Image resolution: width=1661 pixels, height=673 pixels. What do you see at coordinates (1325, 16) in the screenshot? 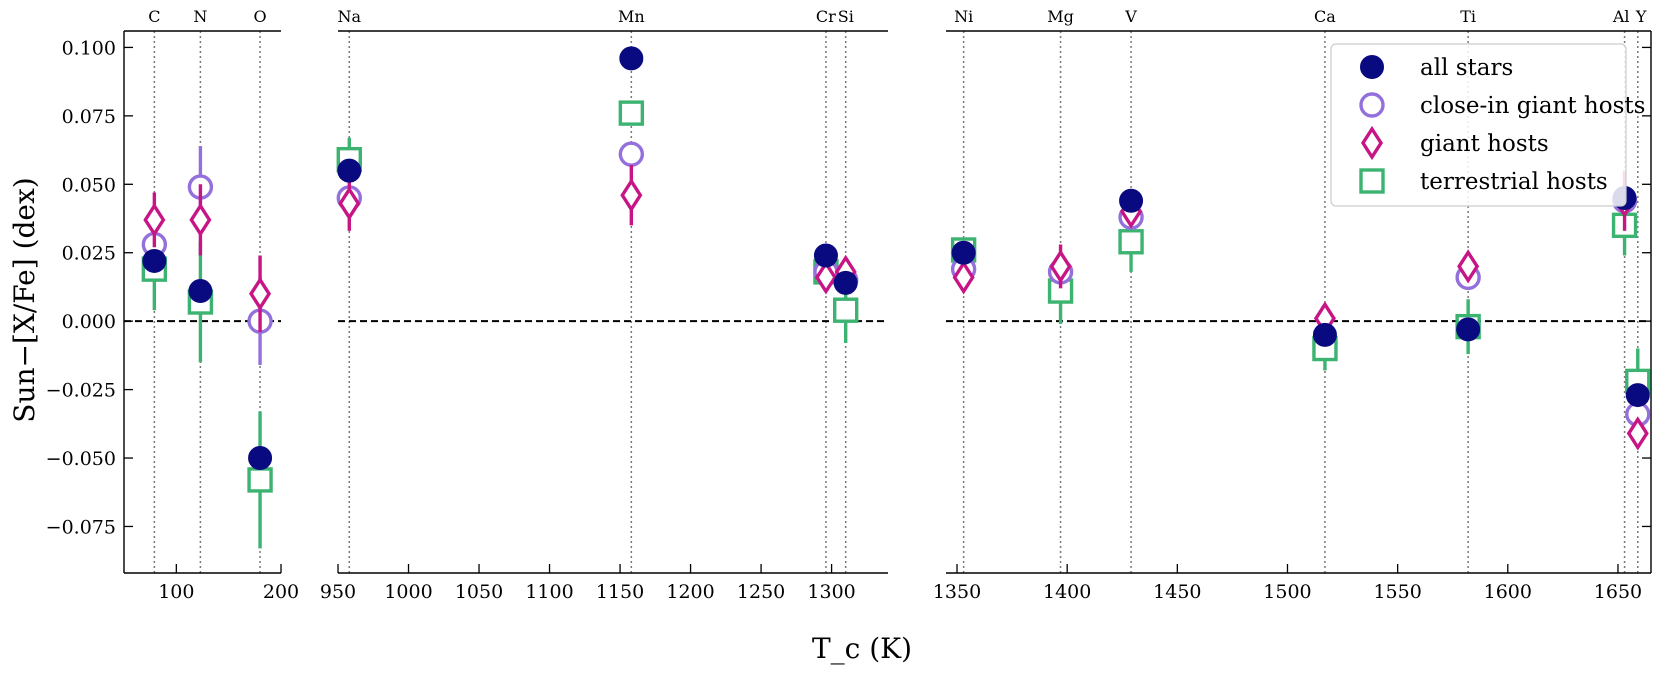
I see `element-label-ca: Ca` at bounding box center [1325, 16].